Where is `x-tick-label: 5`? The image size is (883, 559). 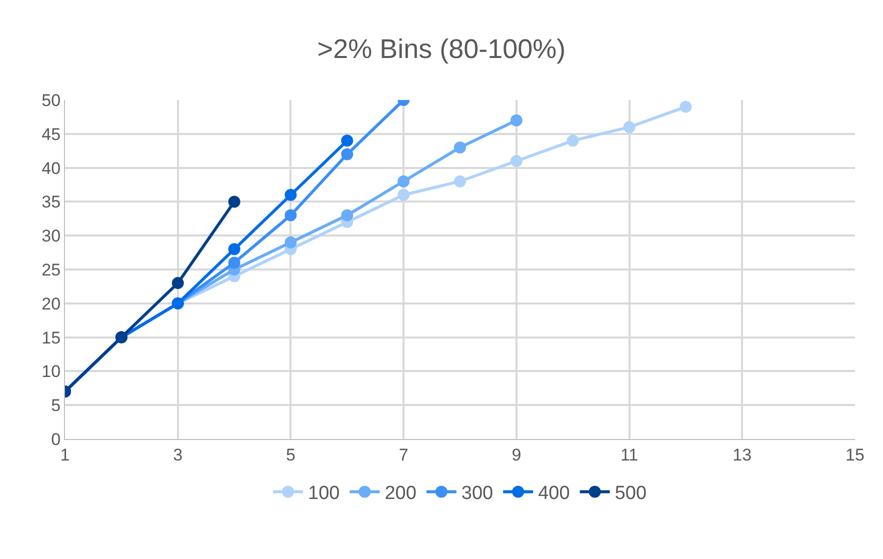 x-tick-label: 5 is located at coordinates (291, 454).